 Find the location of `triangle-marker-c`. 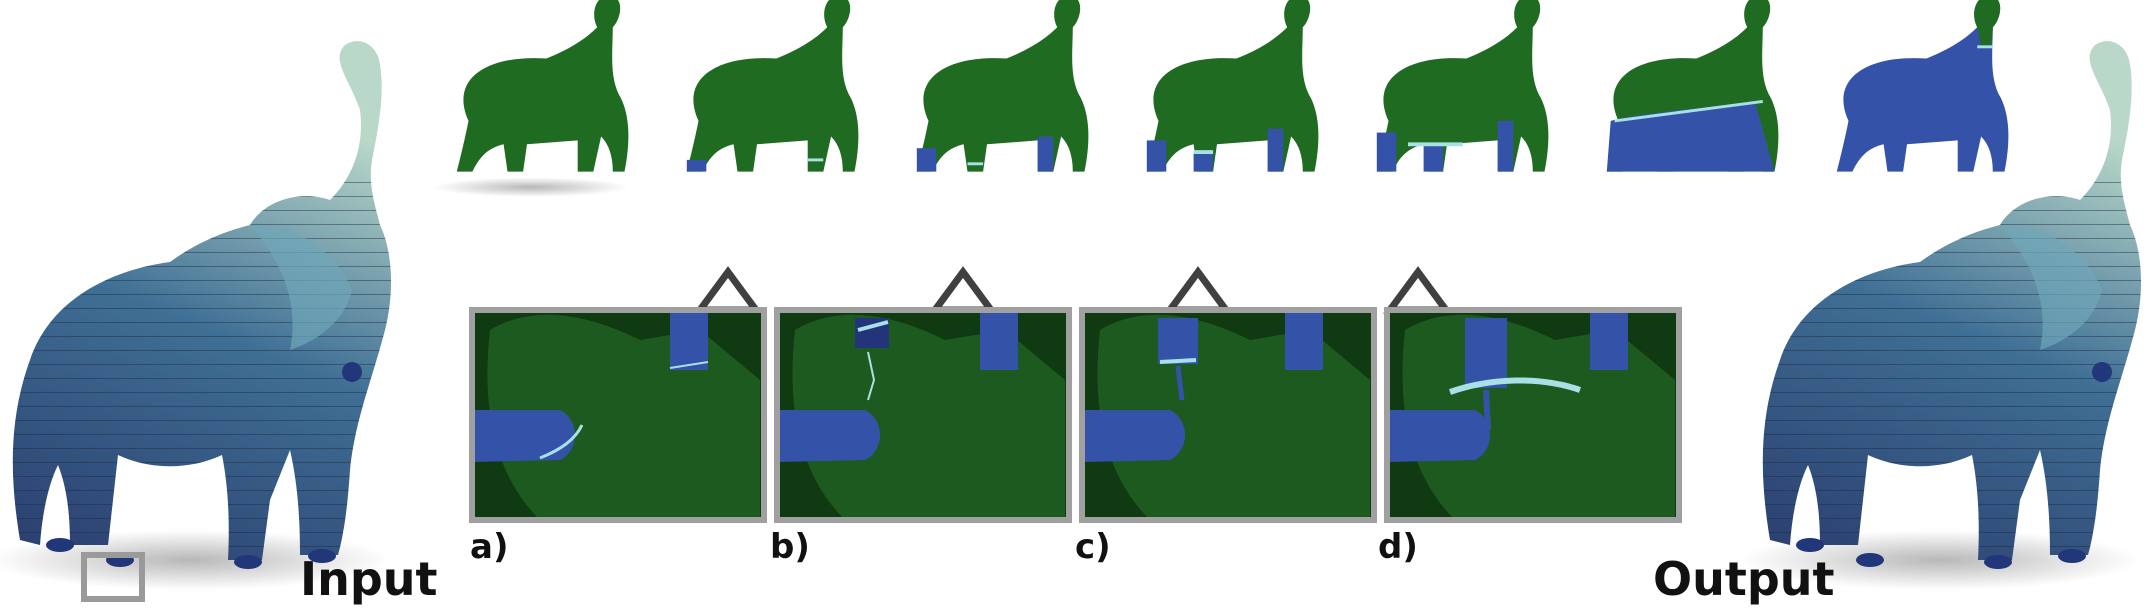

triangle-marker-c is located at coordinates (1198, 290).